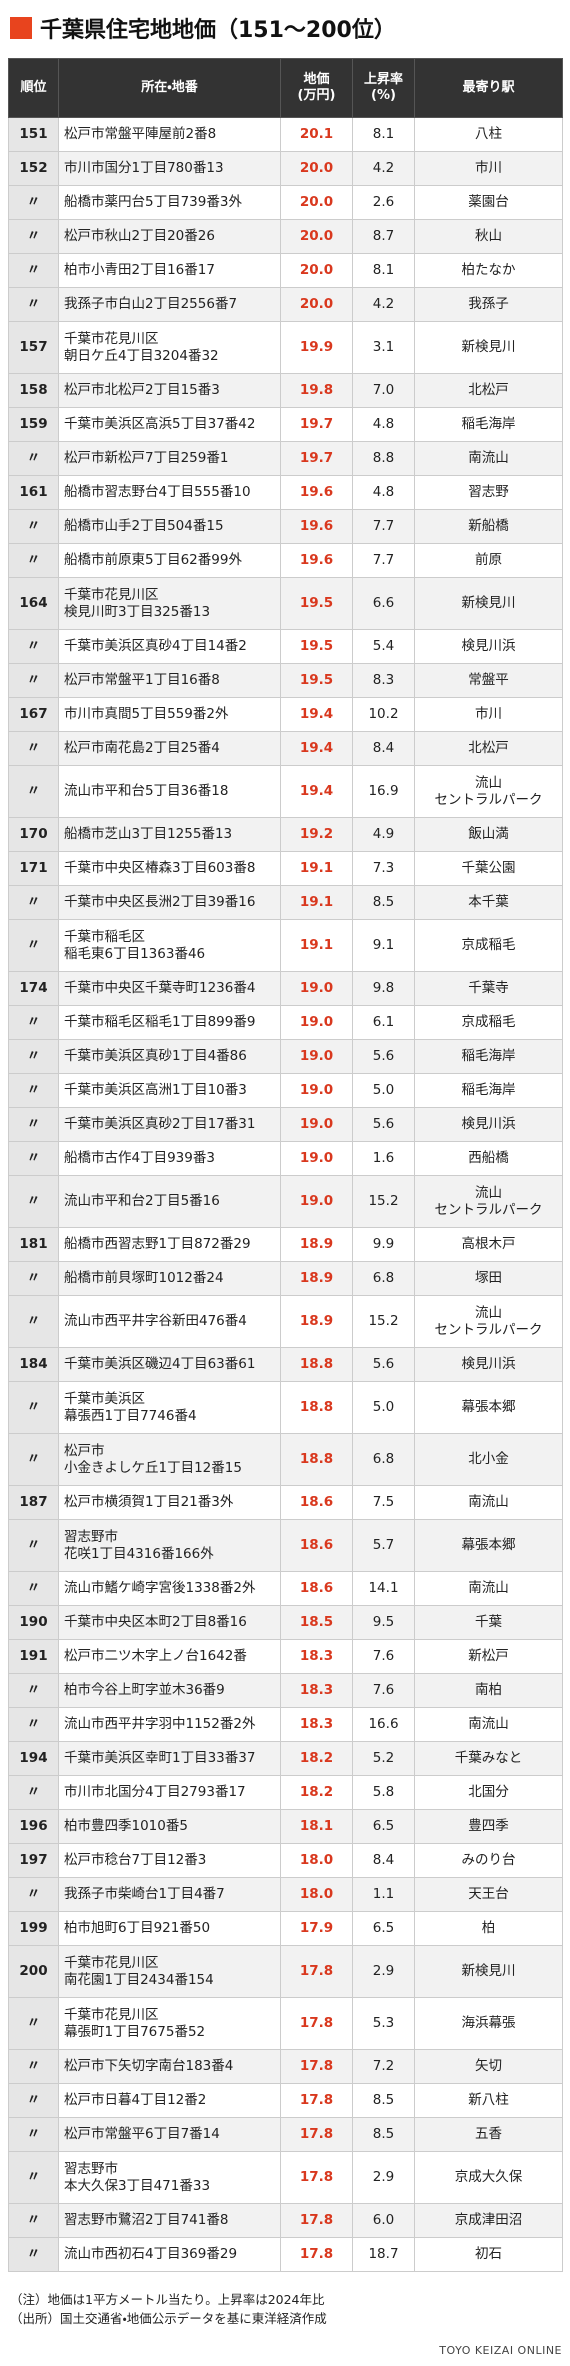 The width and height of the screenshot is (570, 2366). What do you see at coordinates (316, 646) in the screenshot?
I see `price-cell: 19.5` at bounding box center [316, 646].